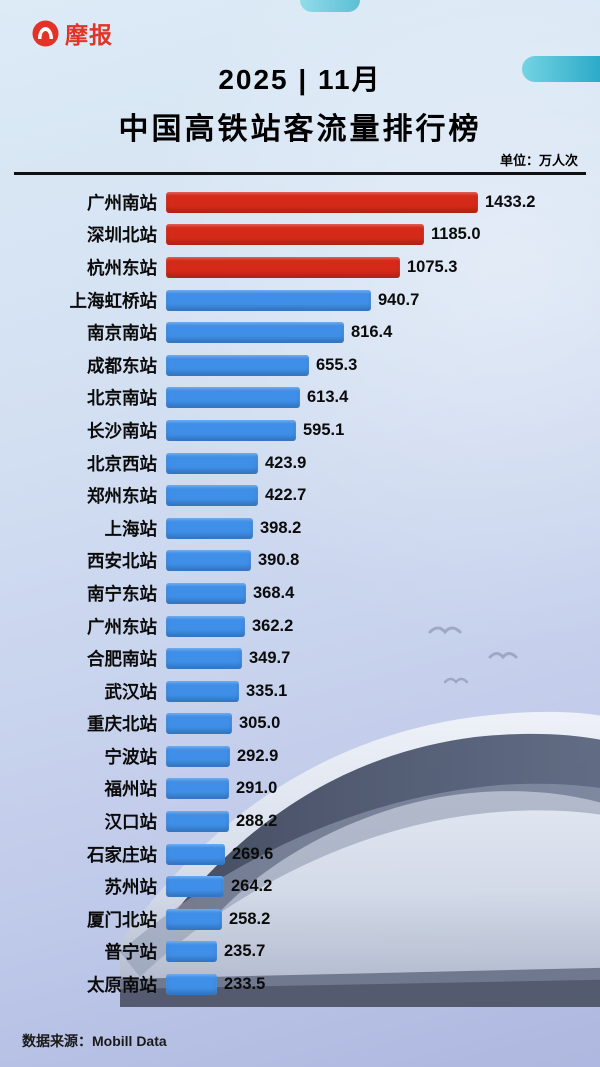 The width and height of the screenshot is (600, 1067). I want to click on chart-row: 宁波站 292.9, so click(302, 756).